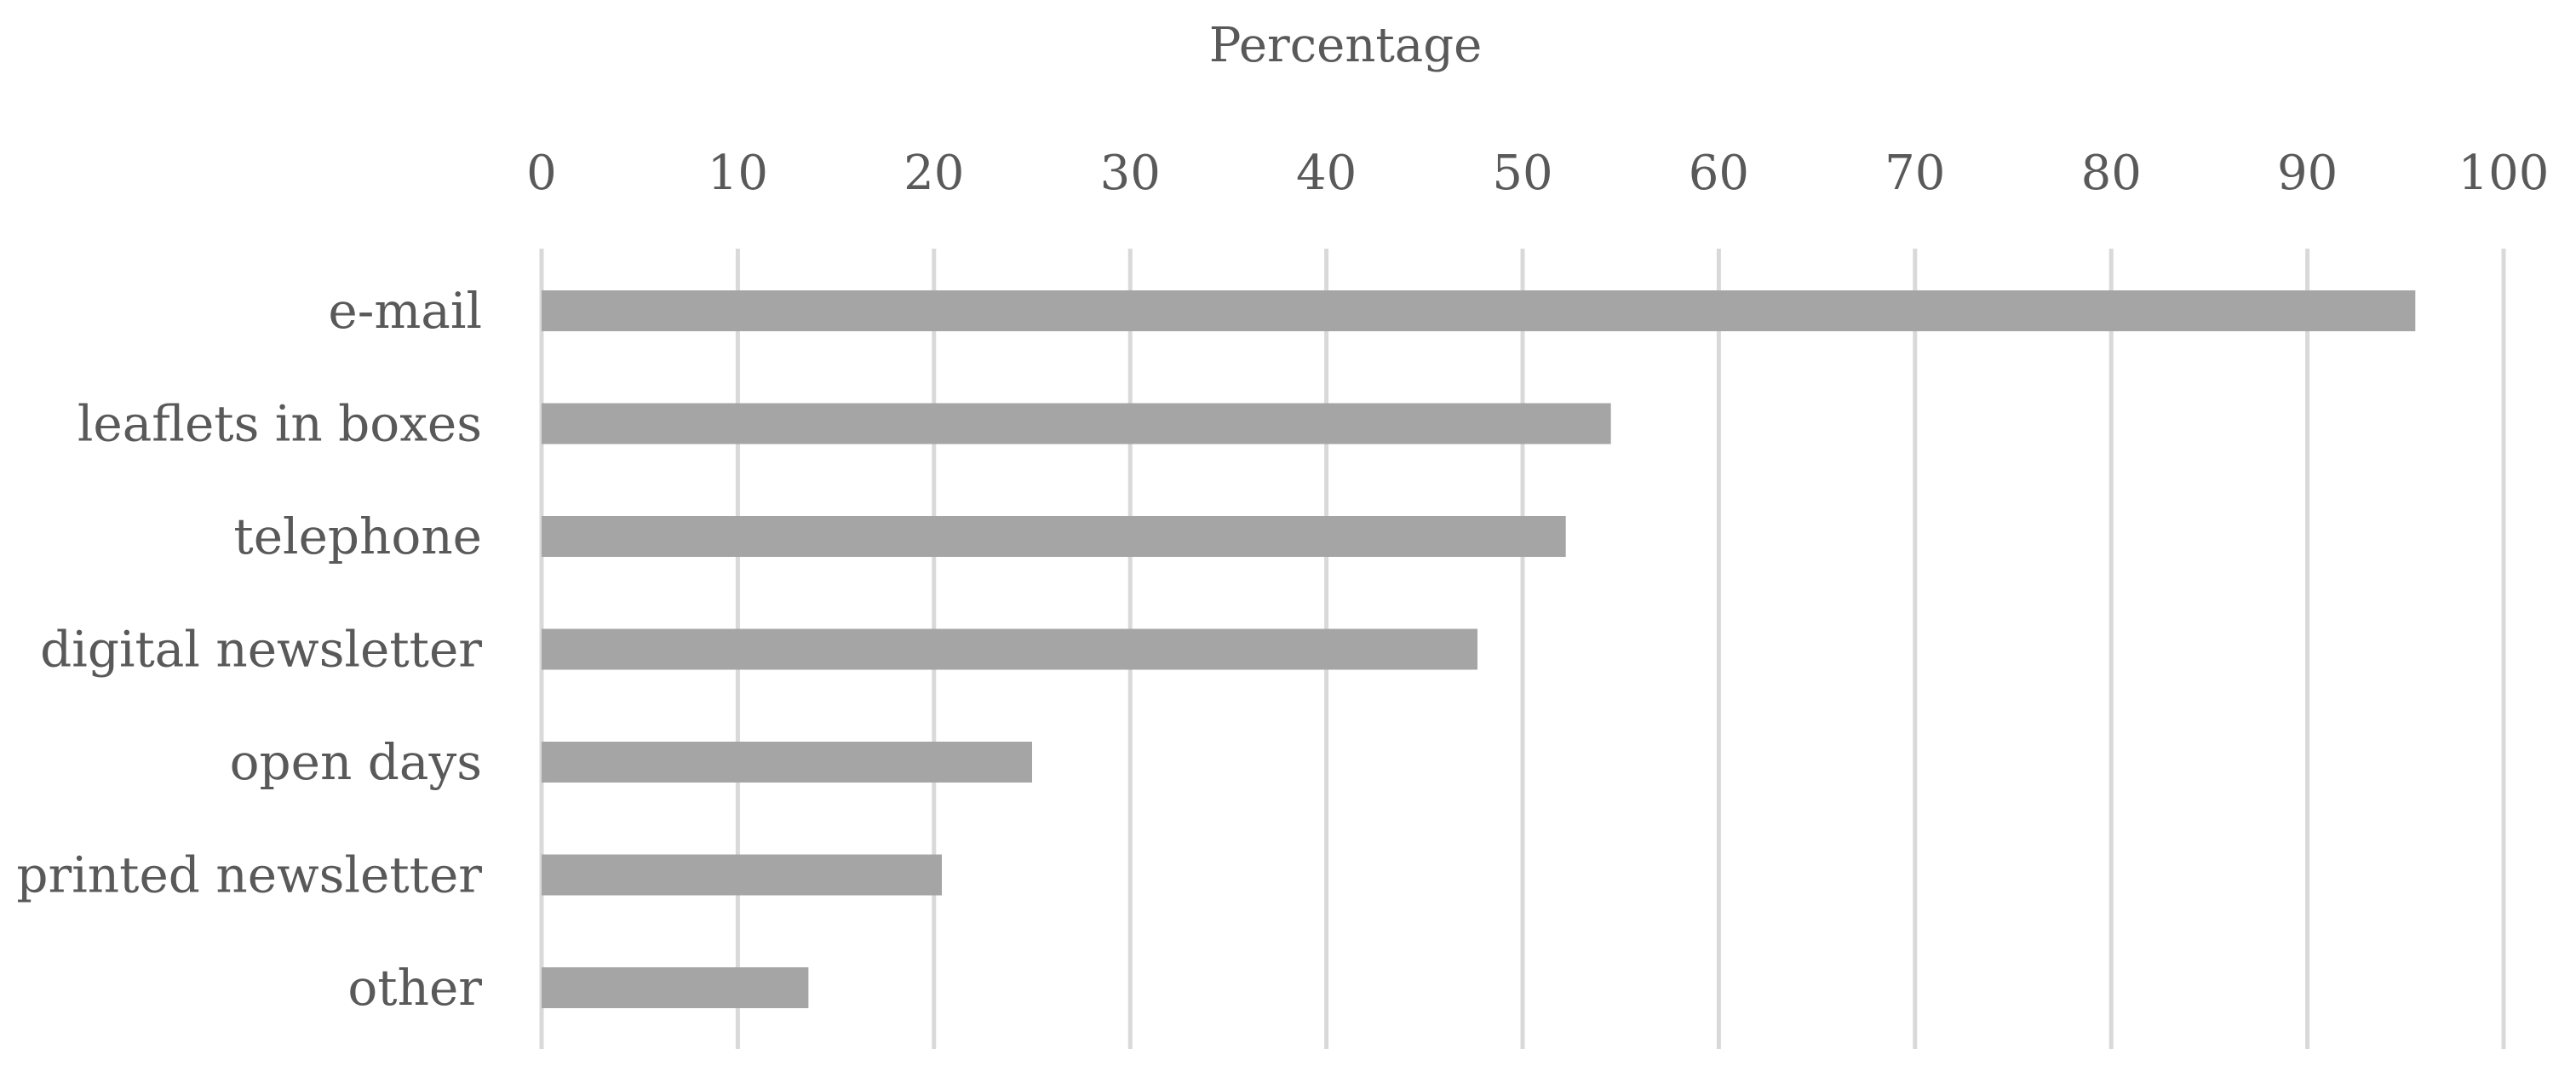  What do you see at coordinates (1522, 173) in the screenshot?
I see `x-tick-label-50: 50` at bounding box center [1522, 173].